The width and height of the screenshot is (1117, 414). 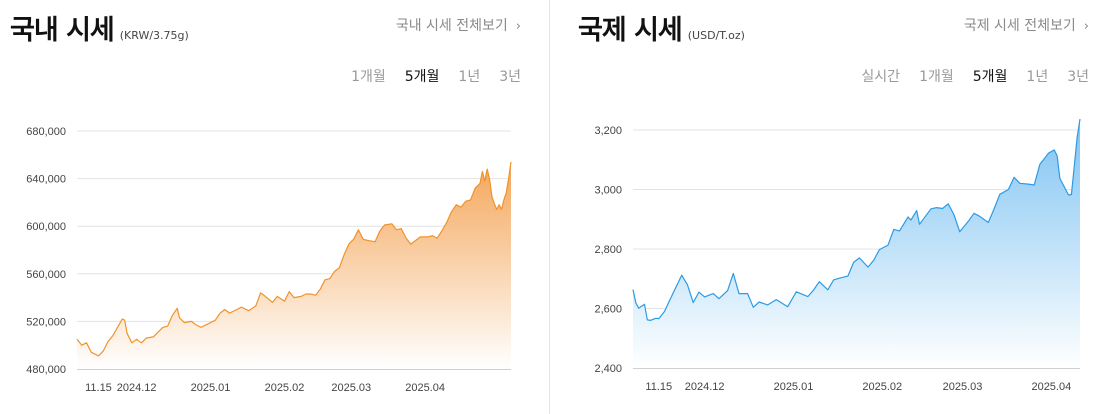 I want to click on domestic-period-tab-1m: 1개월, so click(x=368, y=77).